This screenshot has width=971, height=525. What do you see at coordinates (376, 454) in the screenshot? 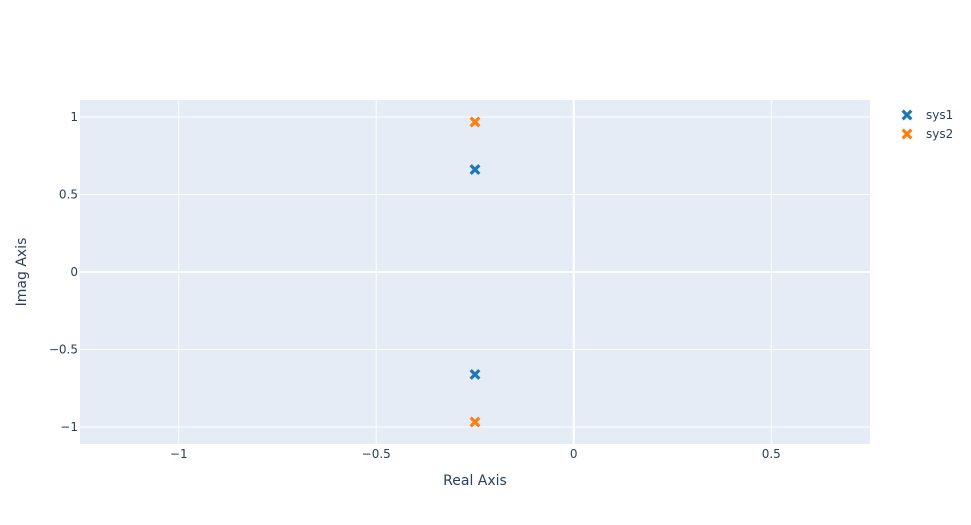
I see `x-tick-label: −0.5` at bounding box center [376, 454].